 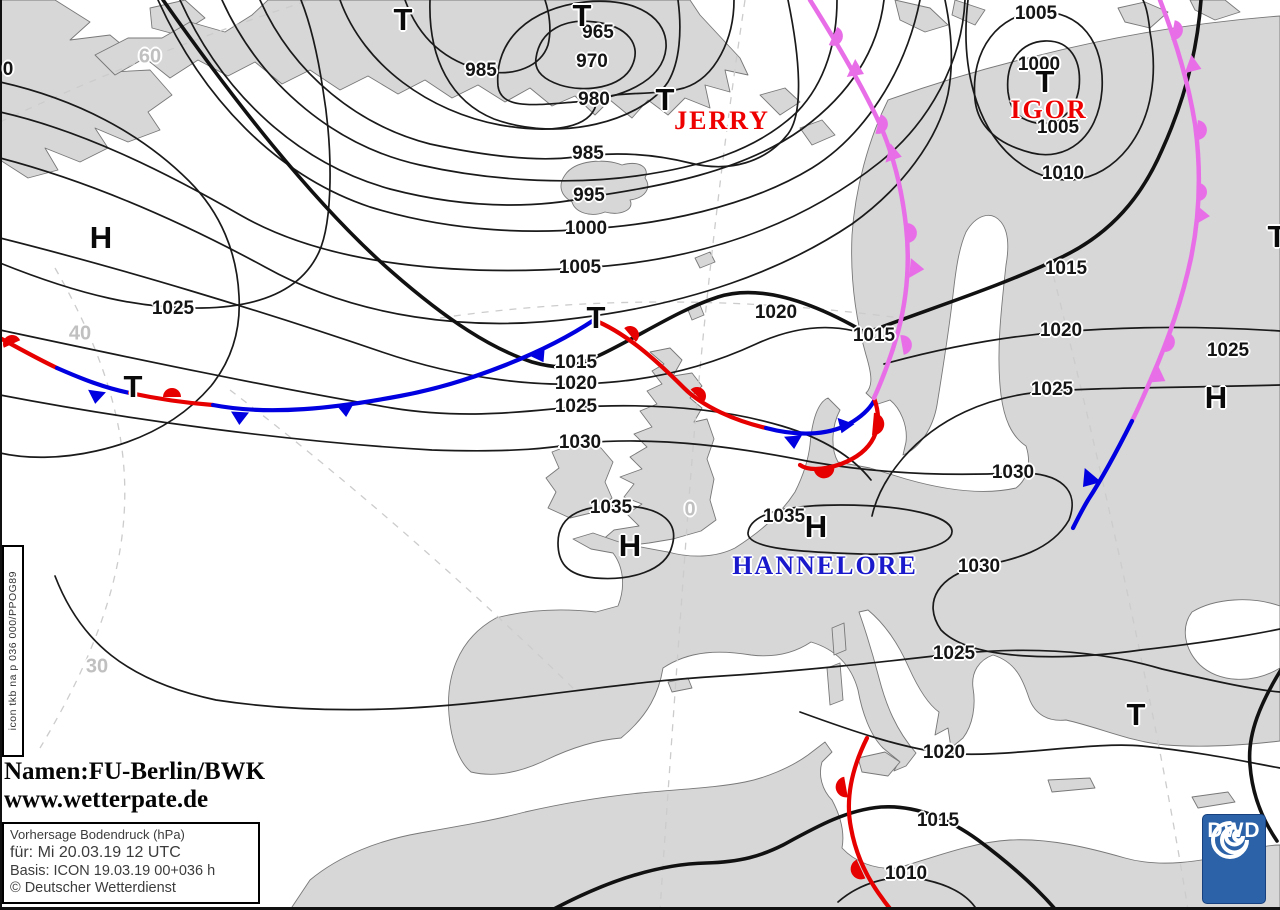 I want to click on watermark: Namen:FU-Berlin/BWK www.wetterpate.de, so click(x=134, y=786).